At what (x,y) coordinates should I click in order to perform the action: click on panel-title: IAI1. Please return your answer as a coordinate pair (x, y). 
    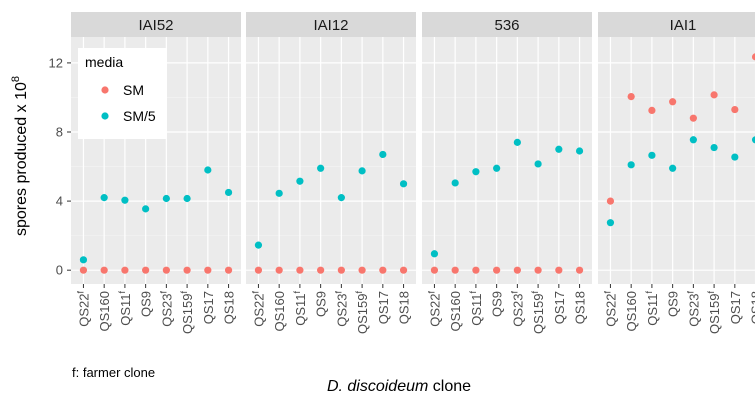
    Looking at the image, I should click on (683, 25).